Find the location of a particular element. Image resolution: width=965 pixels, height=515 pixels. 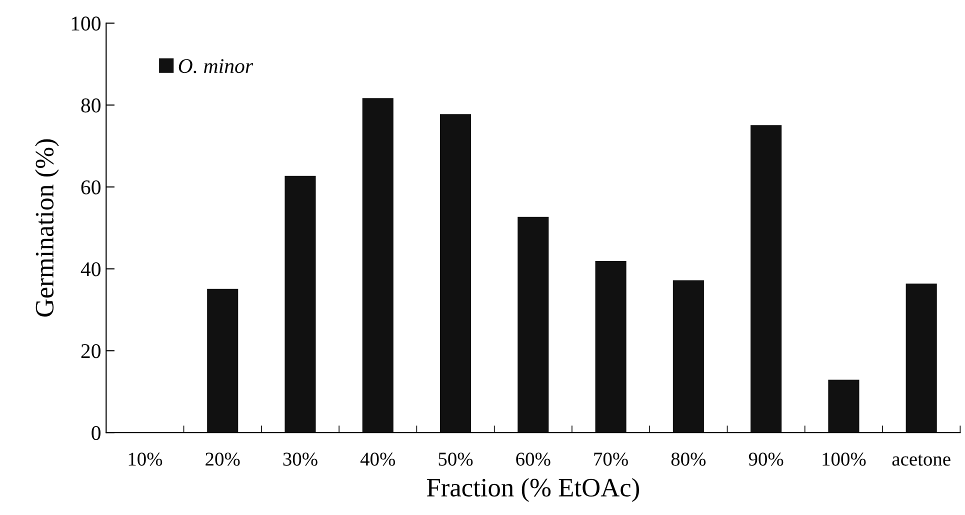

x-tick-label: 40% is located at coordinates (378, 459).